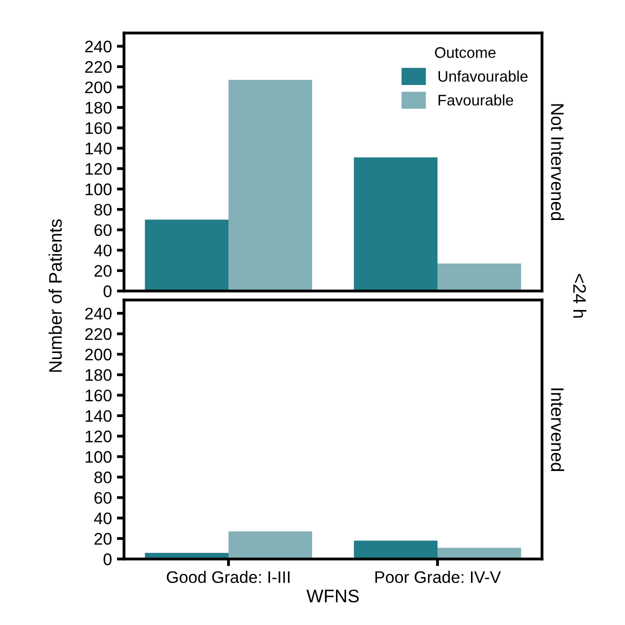 The width and height of the screenshot is (625, 625). I want to click on y2-axis-title: Not Intervened, so click(557, 162).